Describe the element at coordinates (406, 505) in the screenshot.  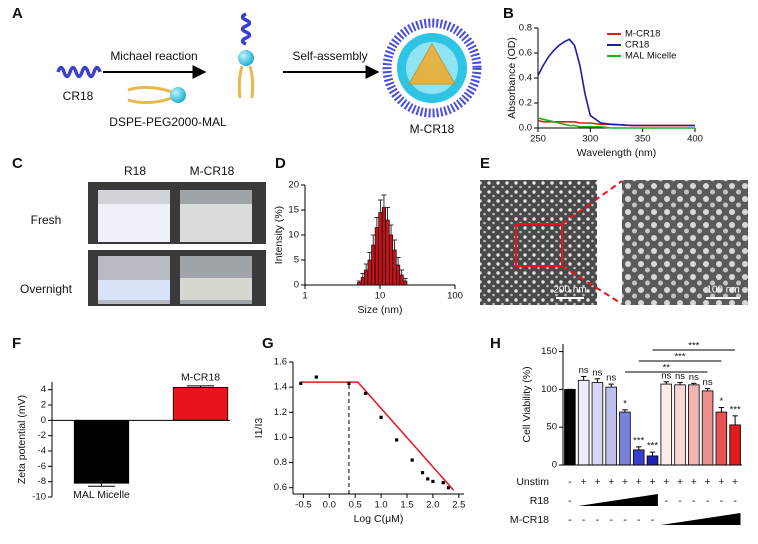
I see `x-tick-label: 1.5` at that location.